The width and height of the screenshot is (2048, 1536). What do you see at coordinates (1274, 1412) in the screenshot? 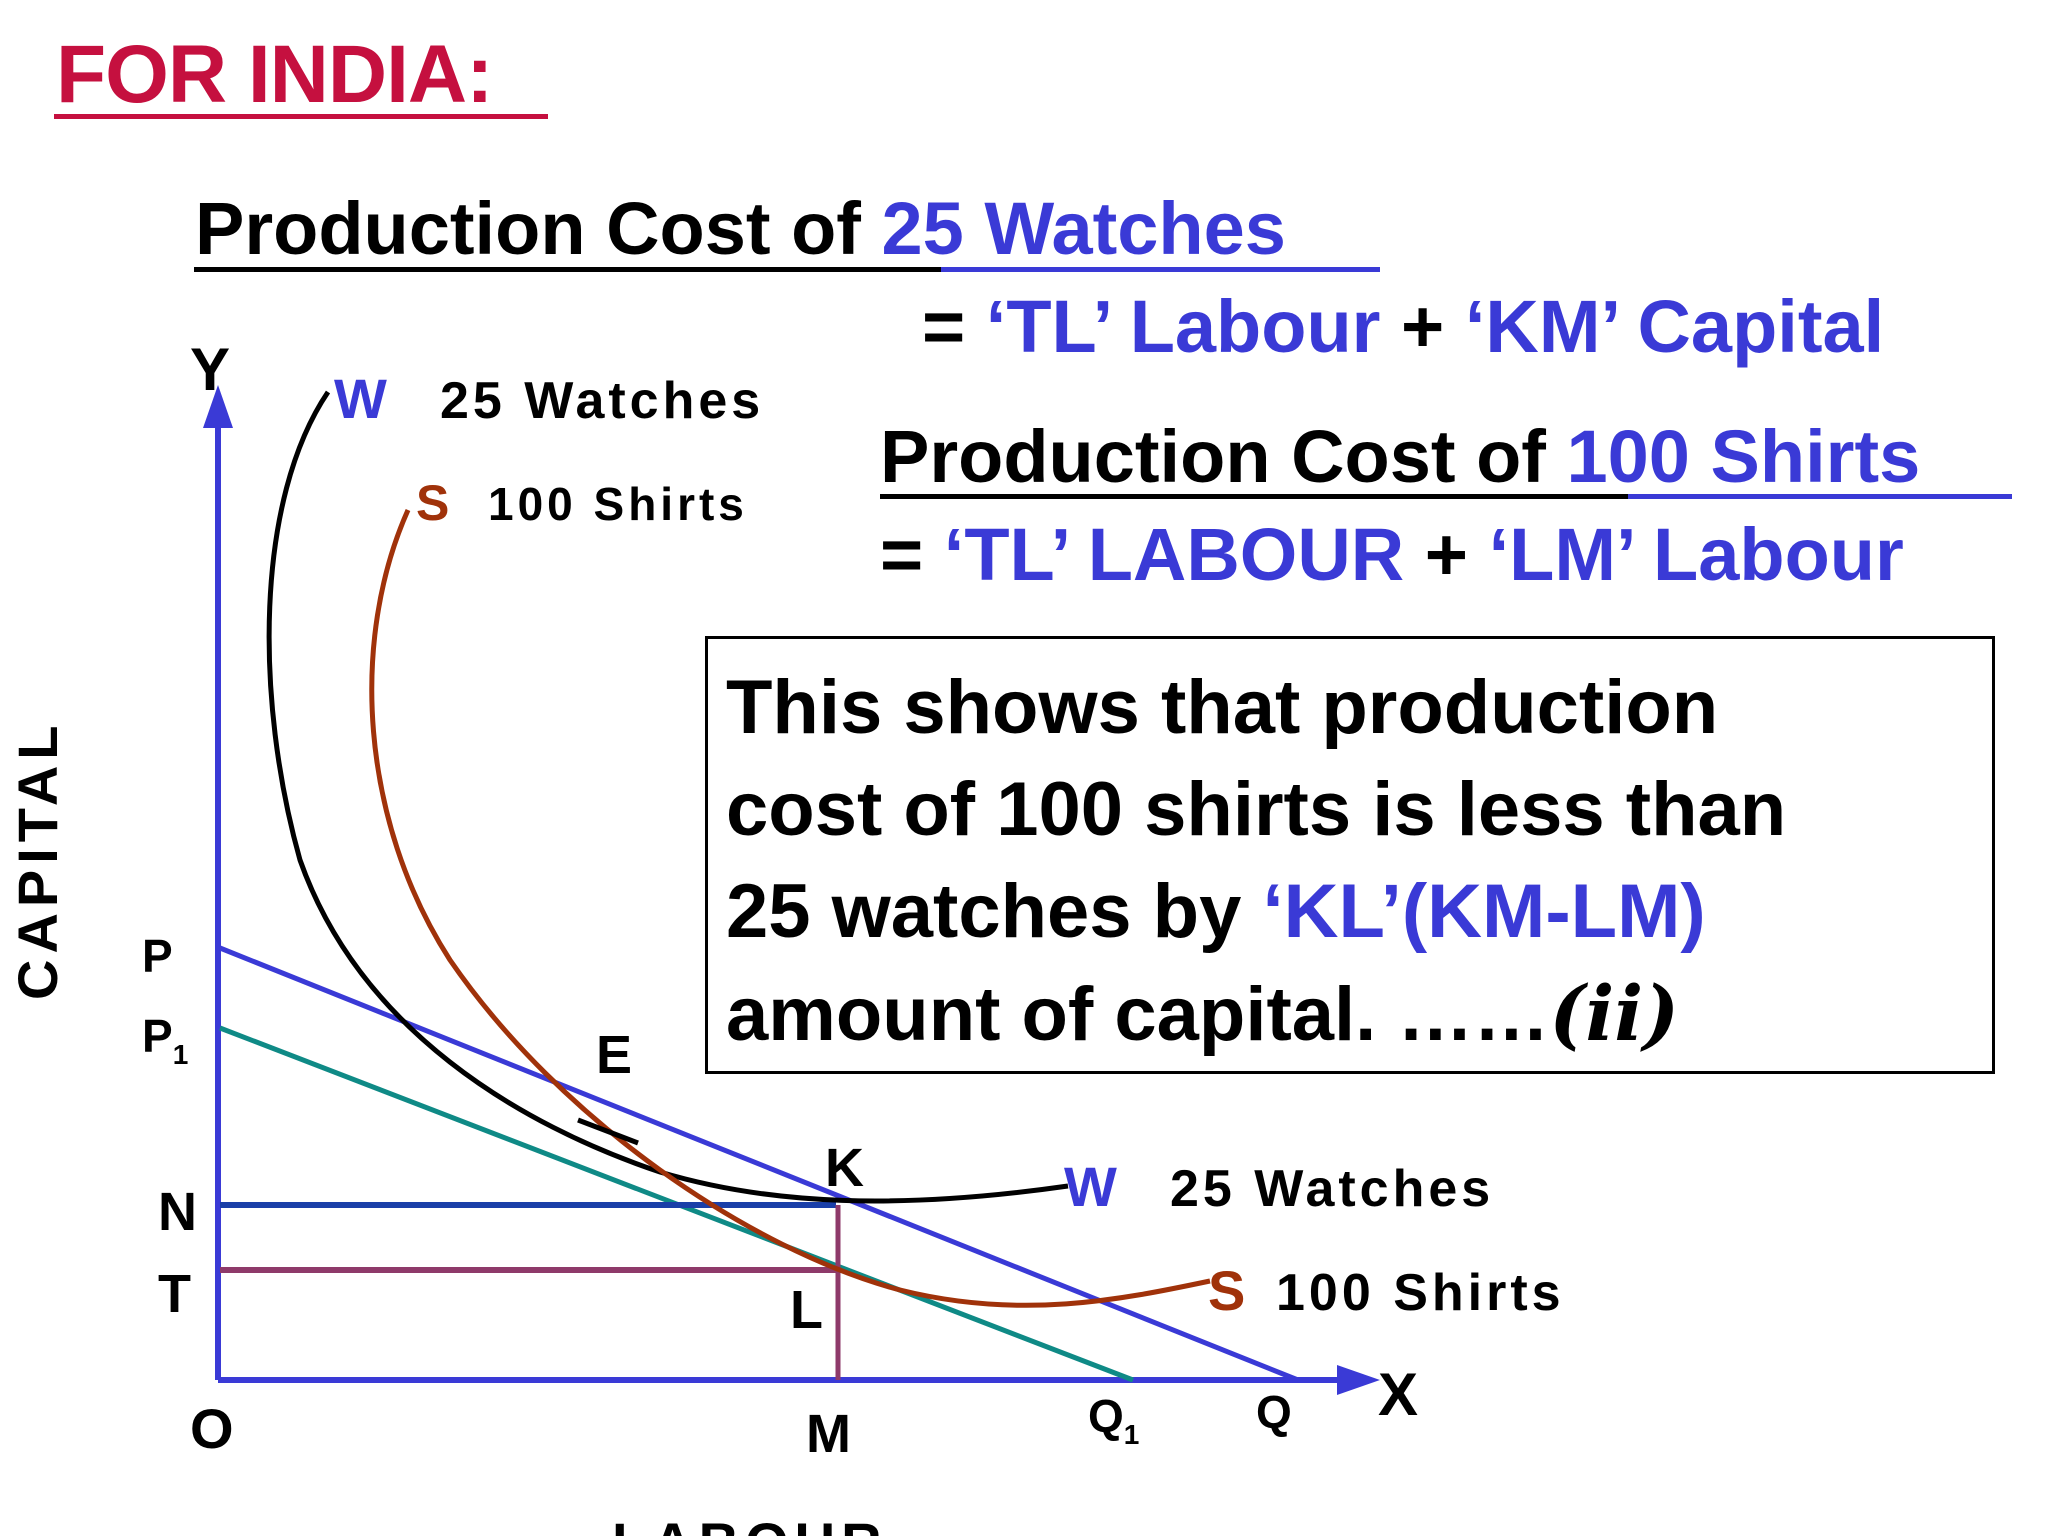
I see `point-label-q: Q` at bounding box center [1274, 1412].